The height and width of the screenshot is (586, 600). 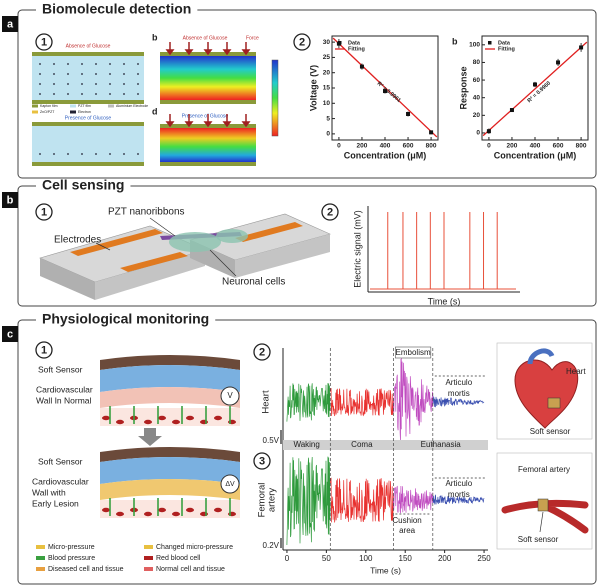 What do you see at coordinates (170, 489) in the screenshot?
I see `tissue` at bounding box center [170, 489].